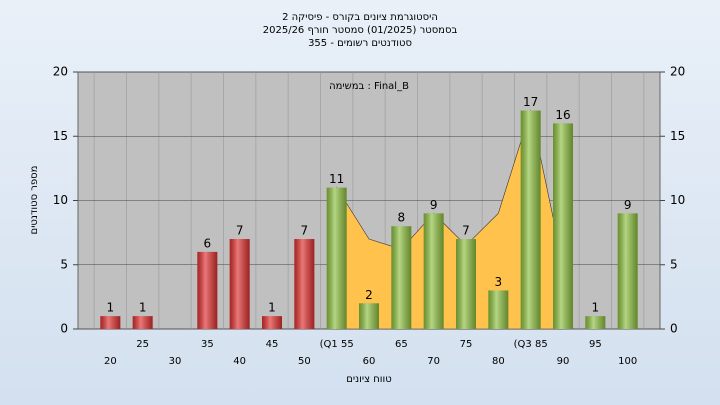 The image size is (720, 405). Describe the element at coordinates (563, 361) in the screenshot. I see `x-tick-label: 90` at that location.